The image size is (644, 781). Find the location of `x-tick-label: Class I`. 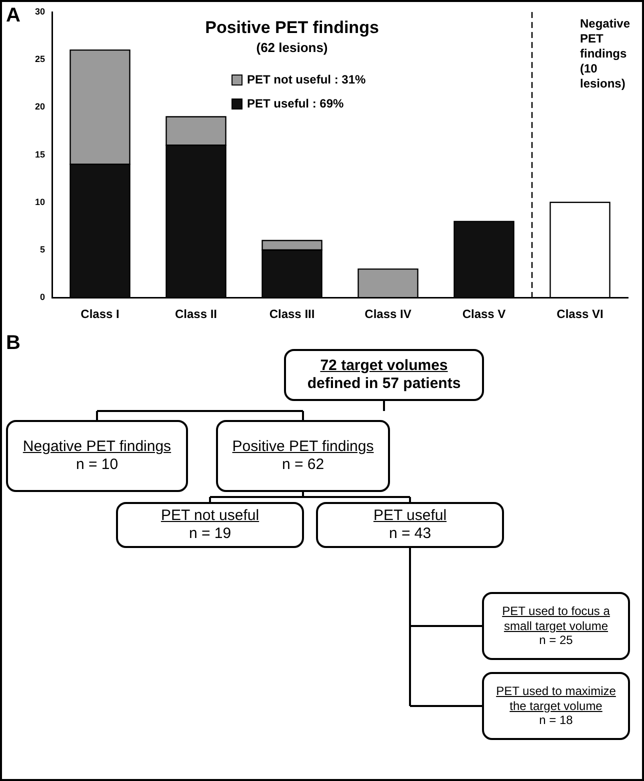

x-tick-label: Class I is located at coordinates (100, 314).